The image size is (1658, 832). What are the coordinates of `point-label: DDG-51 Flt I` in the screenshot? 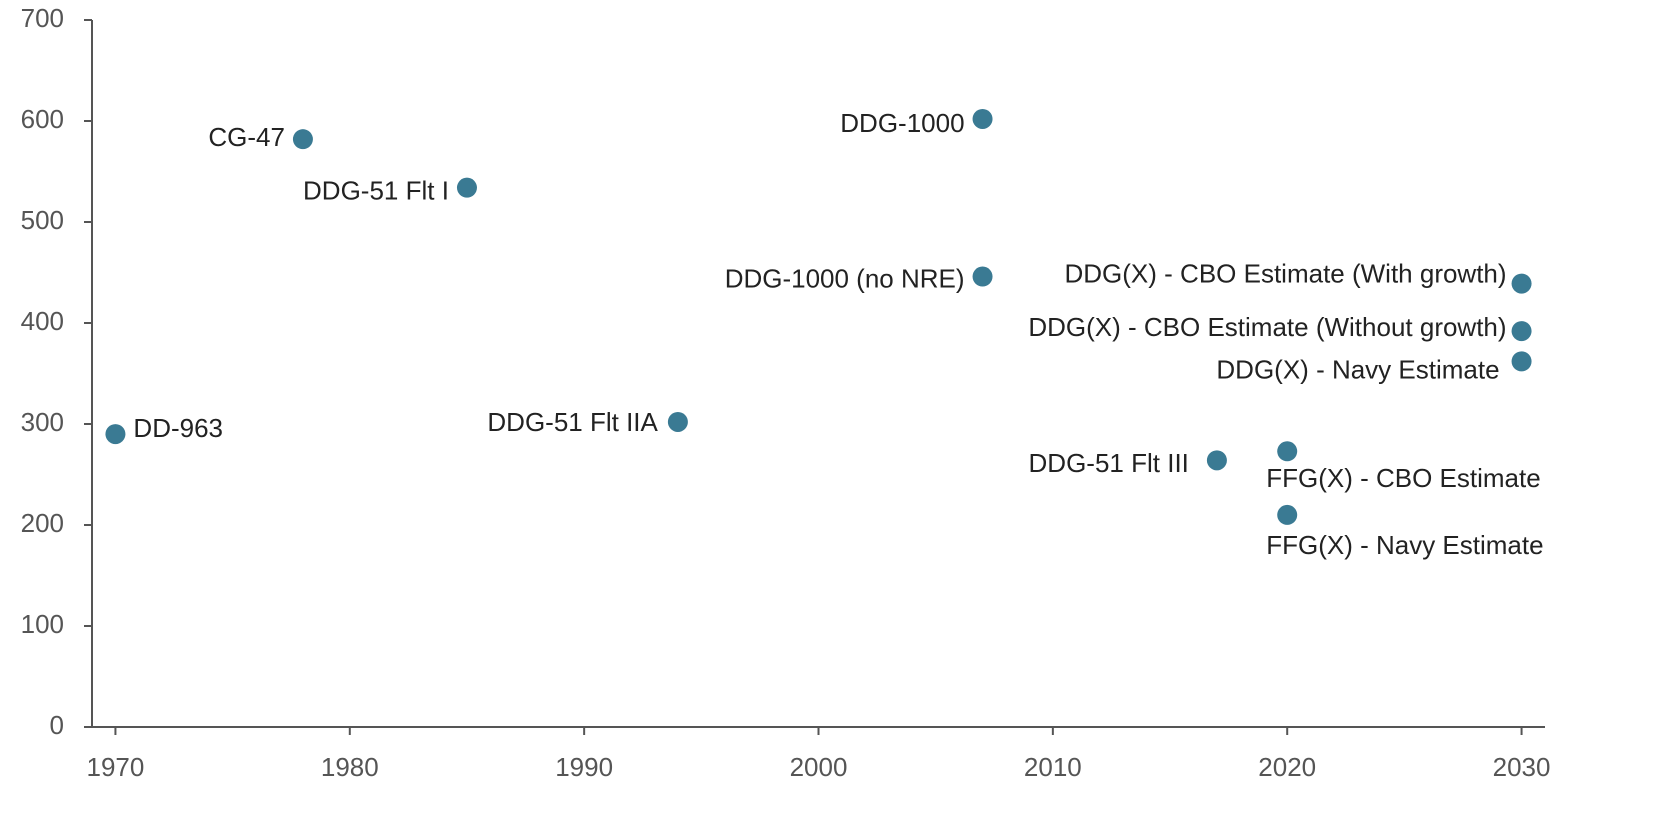 It's located at (376, 191).